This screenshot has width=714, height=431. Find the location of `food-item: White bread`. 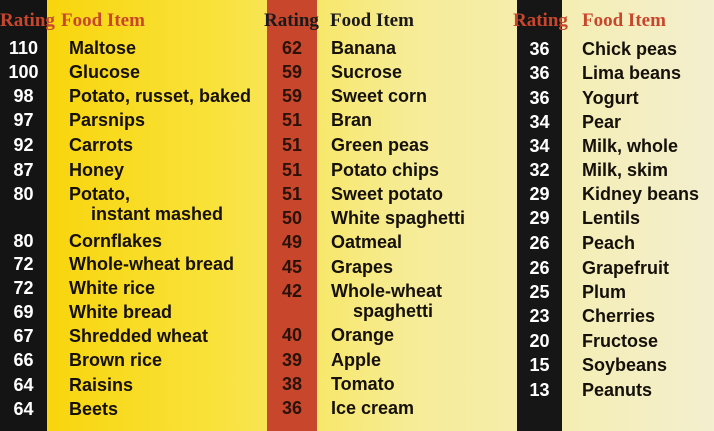

food-item: White bread is located at coordinates (120, 312).